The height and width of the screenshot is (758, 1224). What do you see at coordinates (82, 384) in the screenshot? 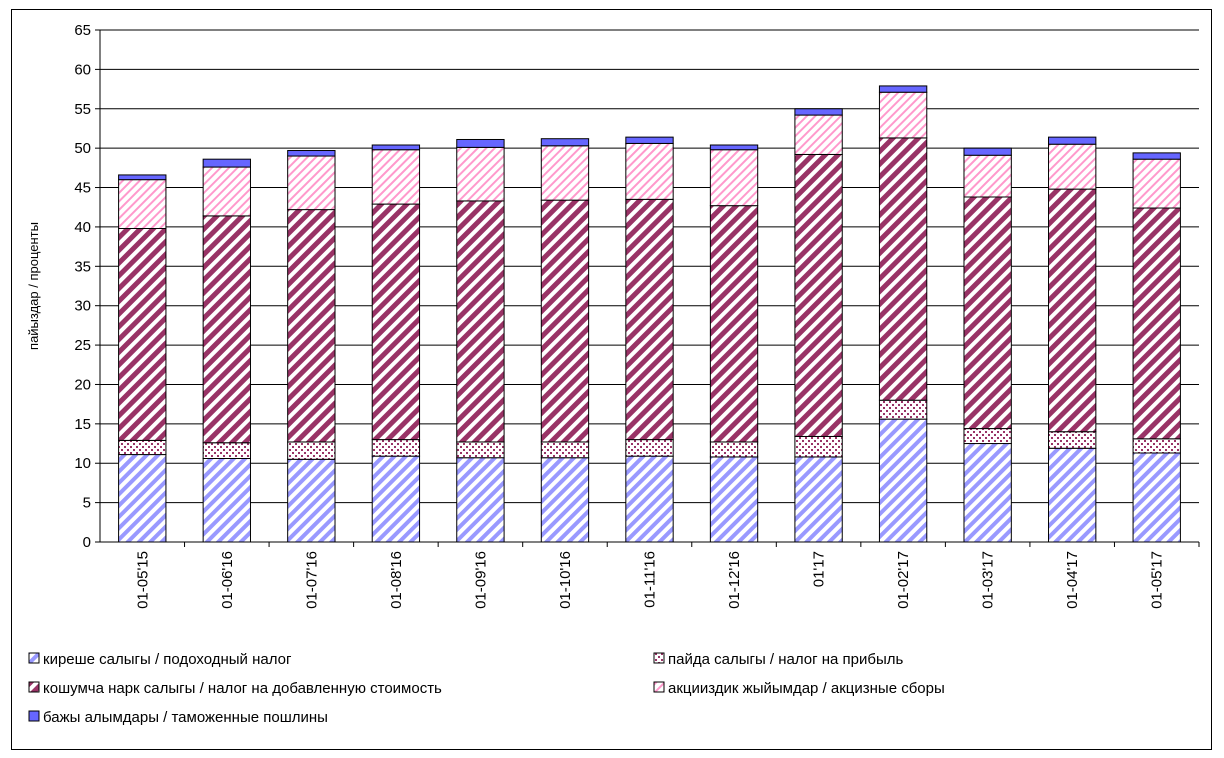
I see `y-tick-label: 20` at bounding box center [82, 384].